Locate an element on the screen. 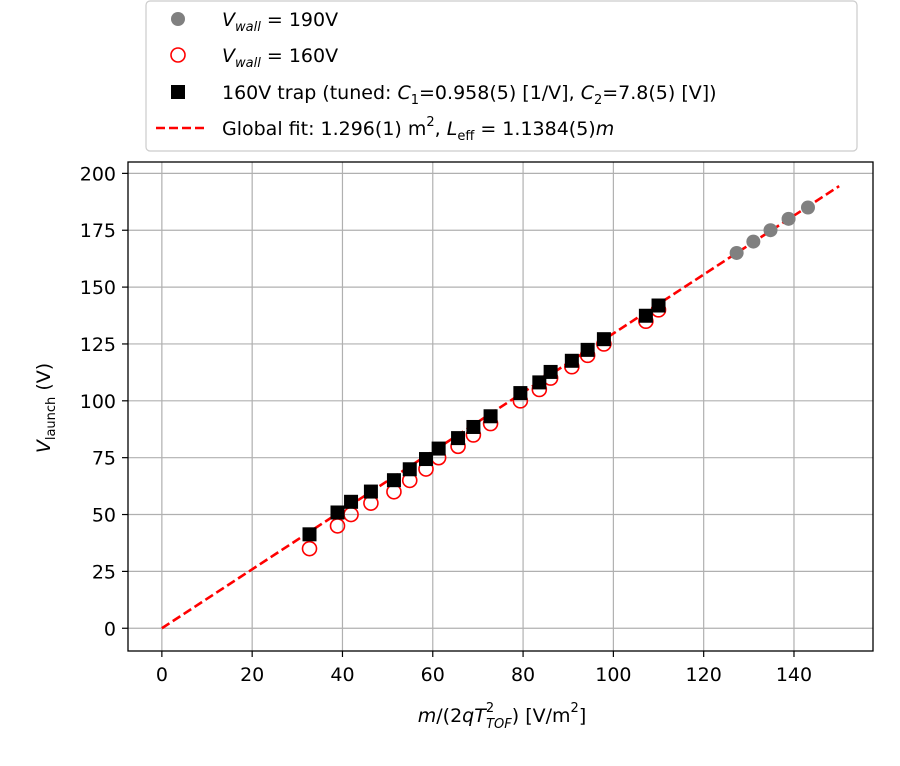 This screenshot has height=766, width=900. y-axis-ticks: 0 25 50 75 100 125 150 175 200 is located at coordinates (104, 401).